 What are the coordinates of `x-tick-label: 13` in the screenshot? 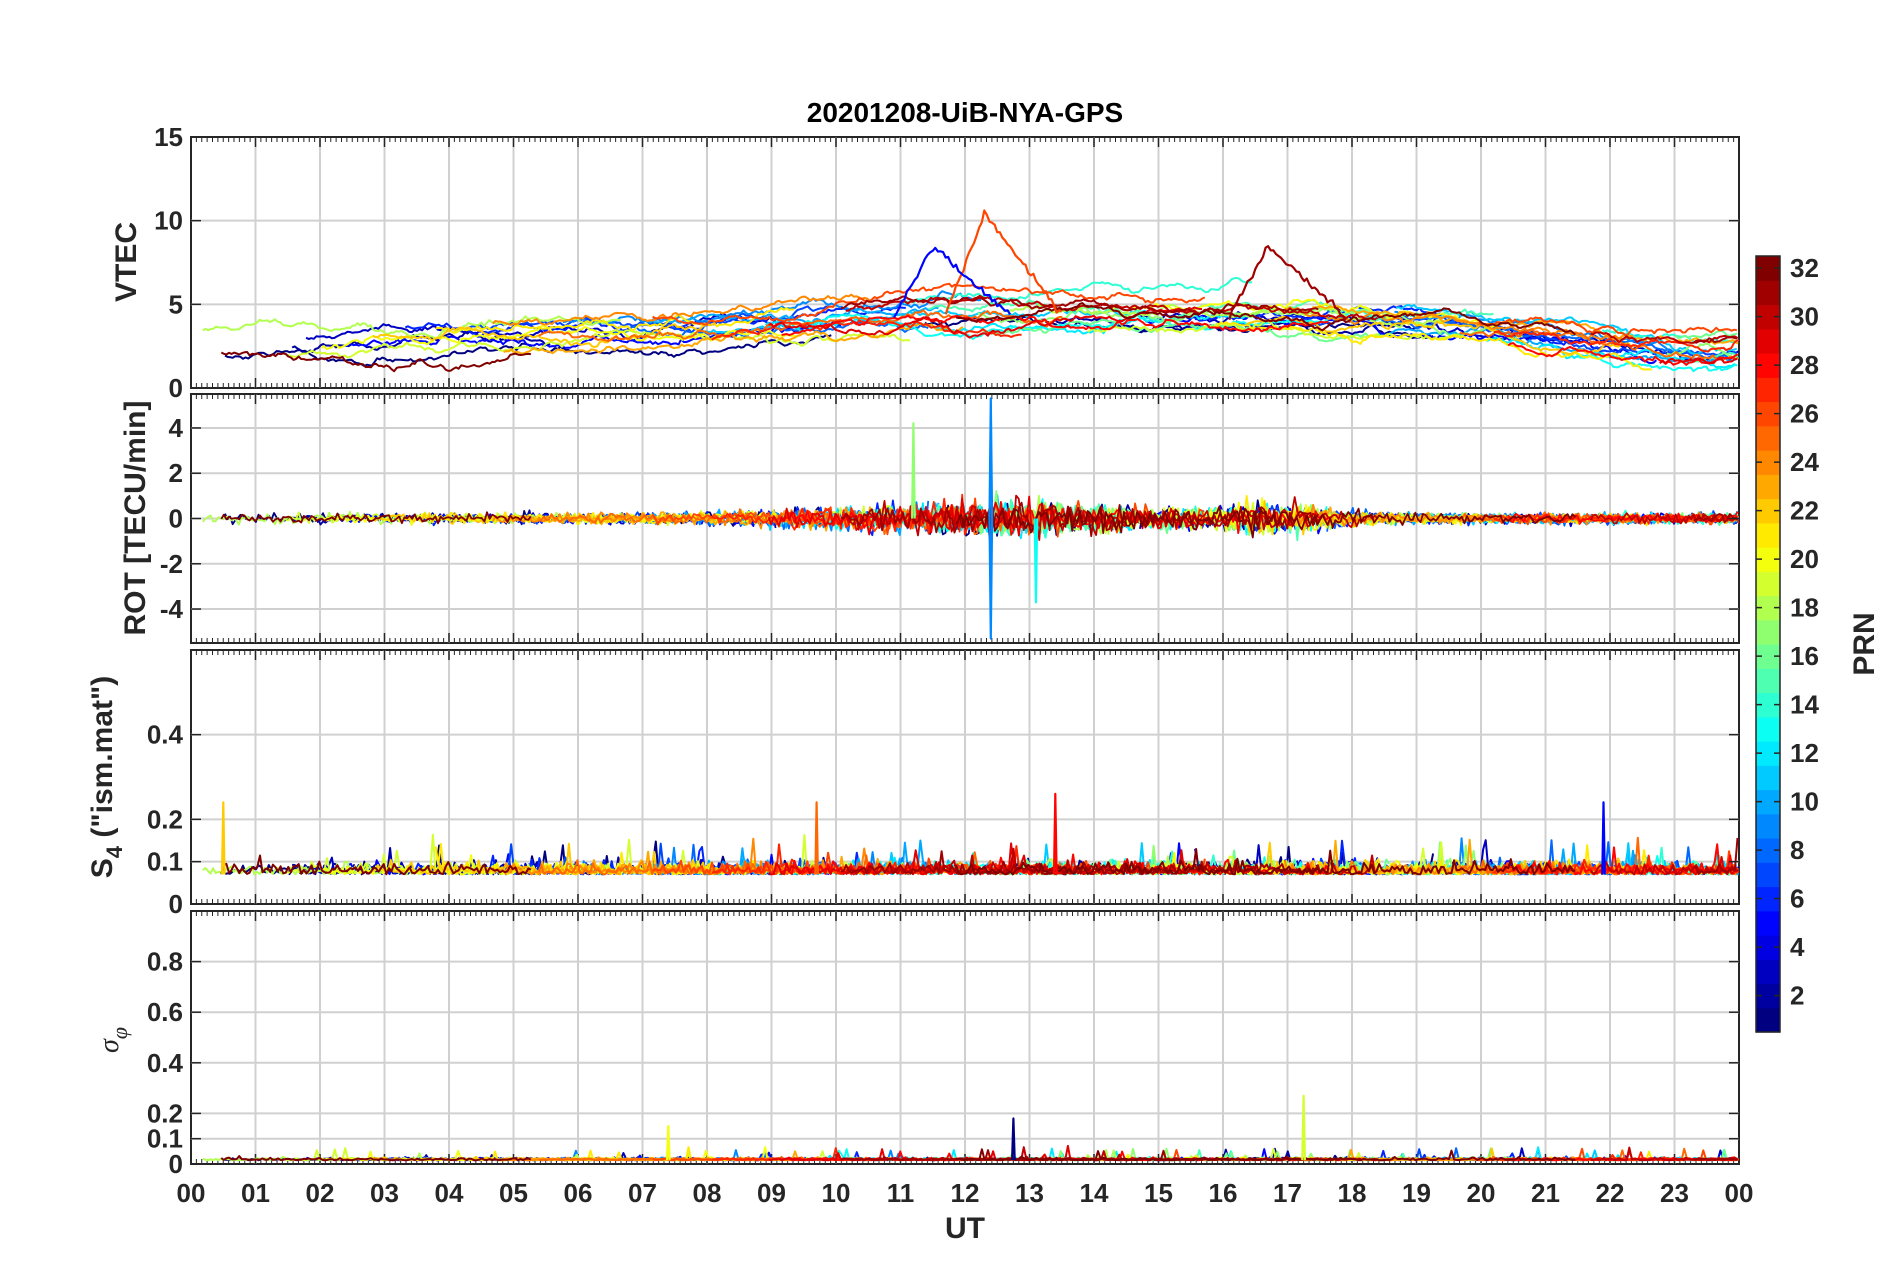 It's located at (1029, 1193).